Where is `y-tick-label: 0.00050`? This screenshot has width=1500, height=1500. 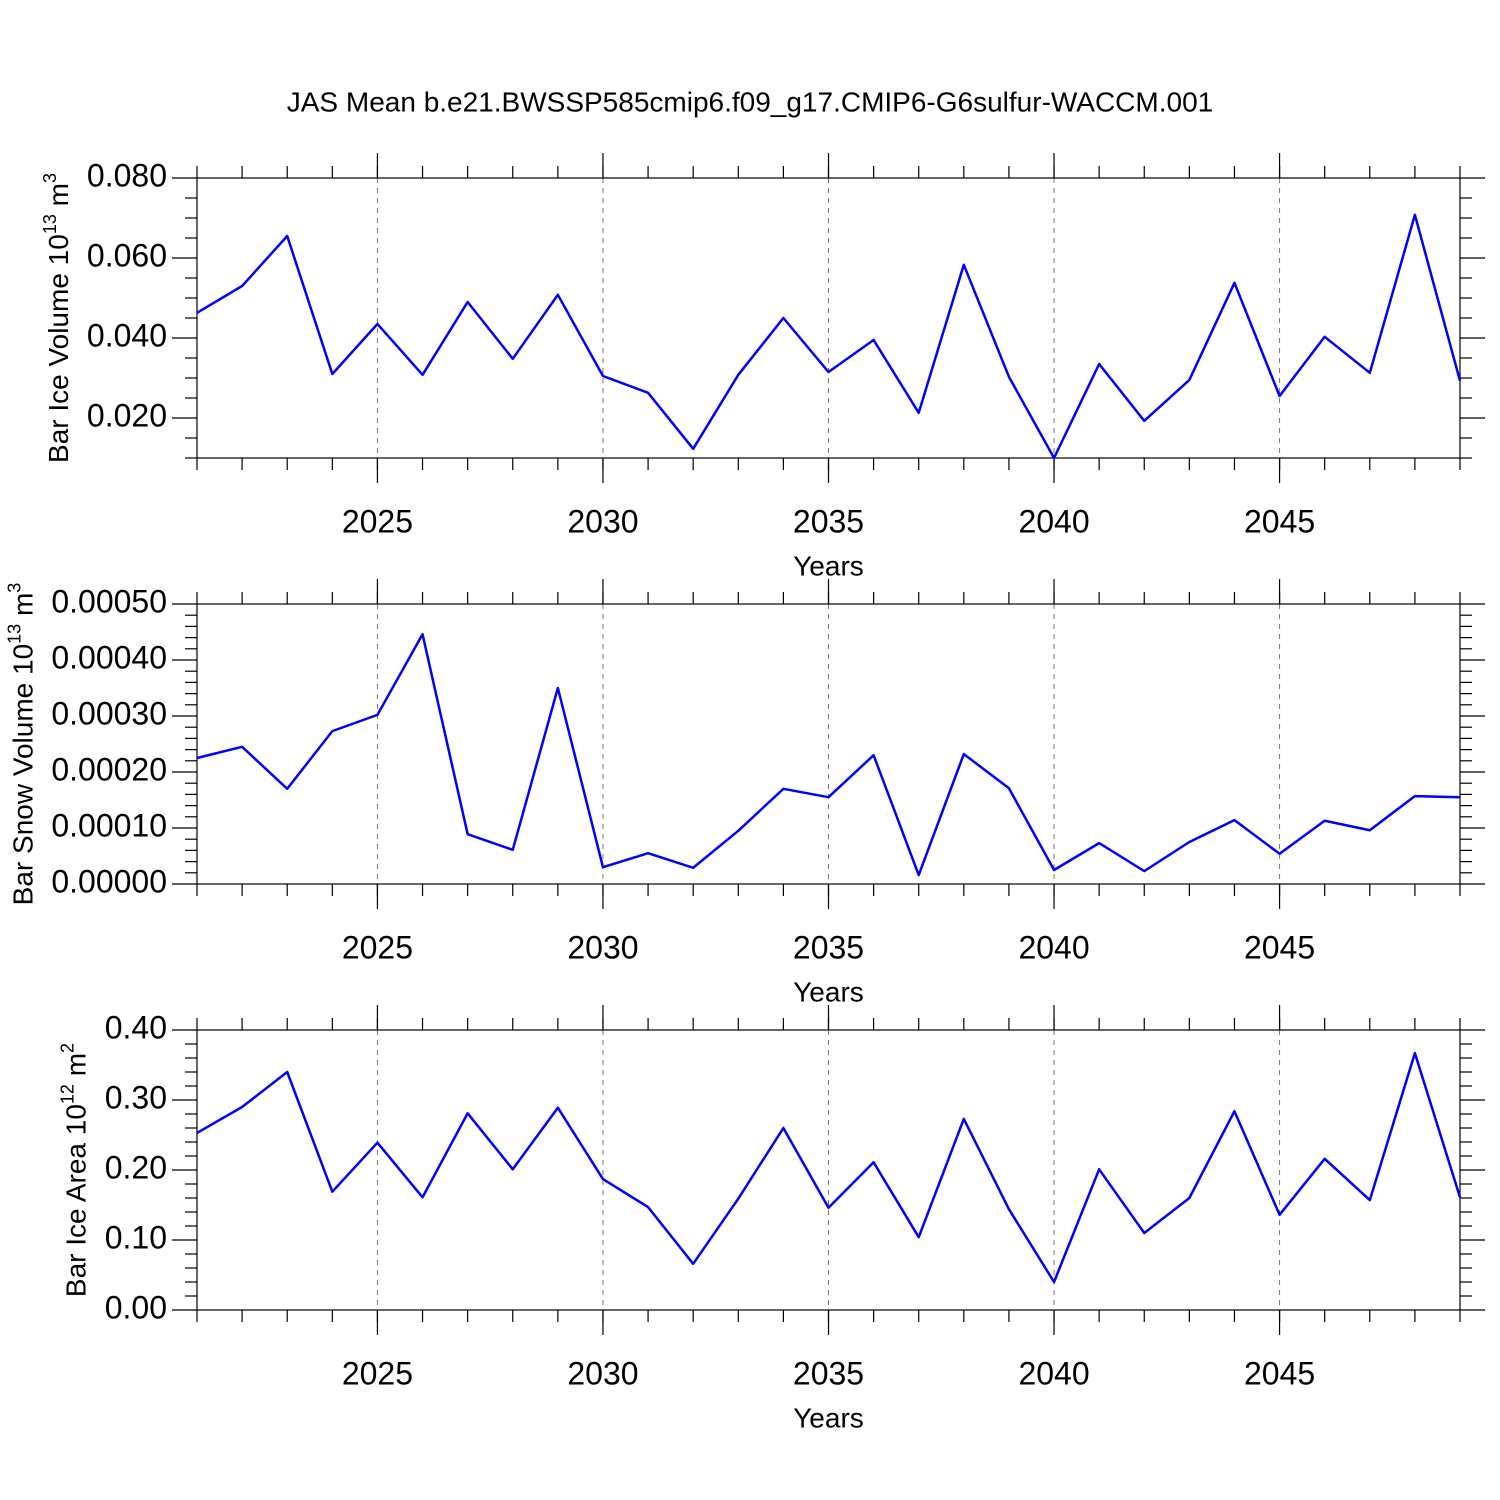 y-tick-label: 0.00050 is located at coordinates (109, 601).